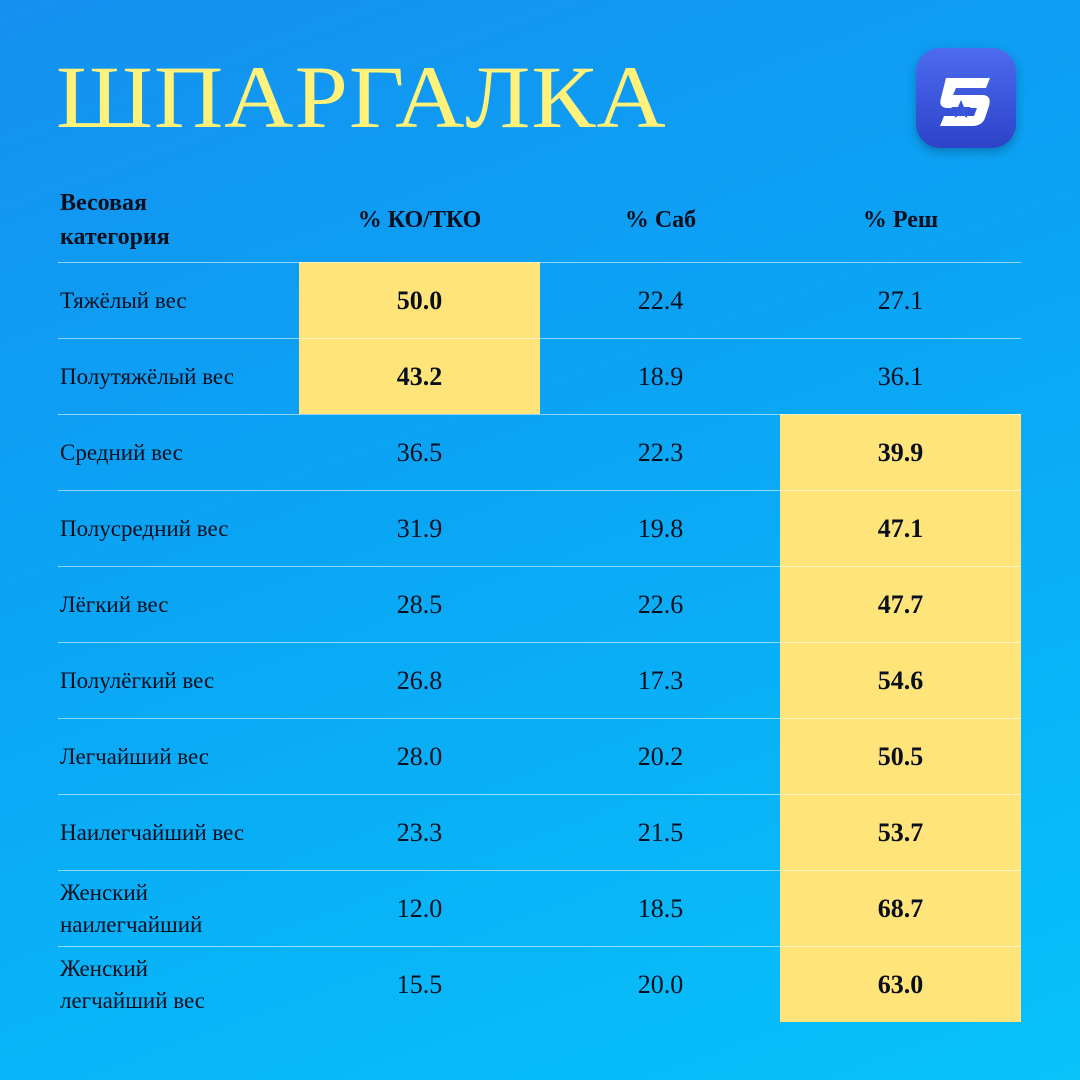 Image resolution: width=1080 pixels, height=1080 pixels. Describe the element at coordinates (900, 908) in the screenshot. I see `decision-value: 68.7` at that location.